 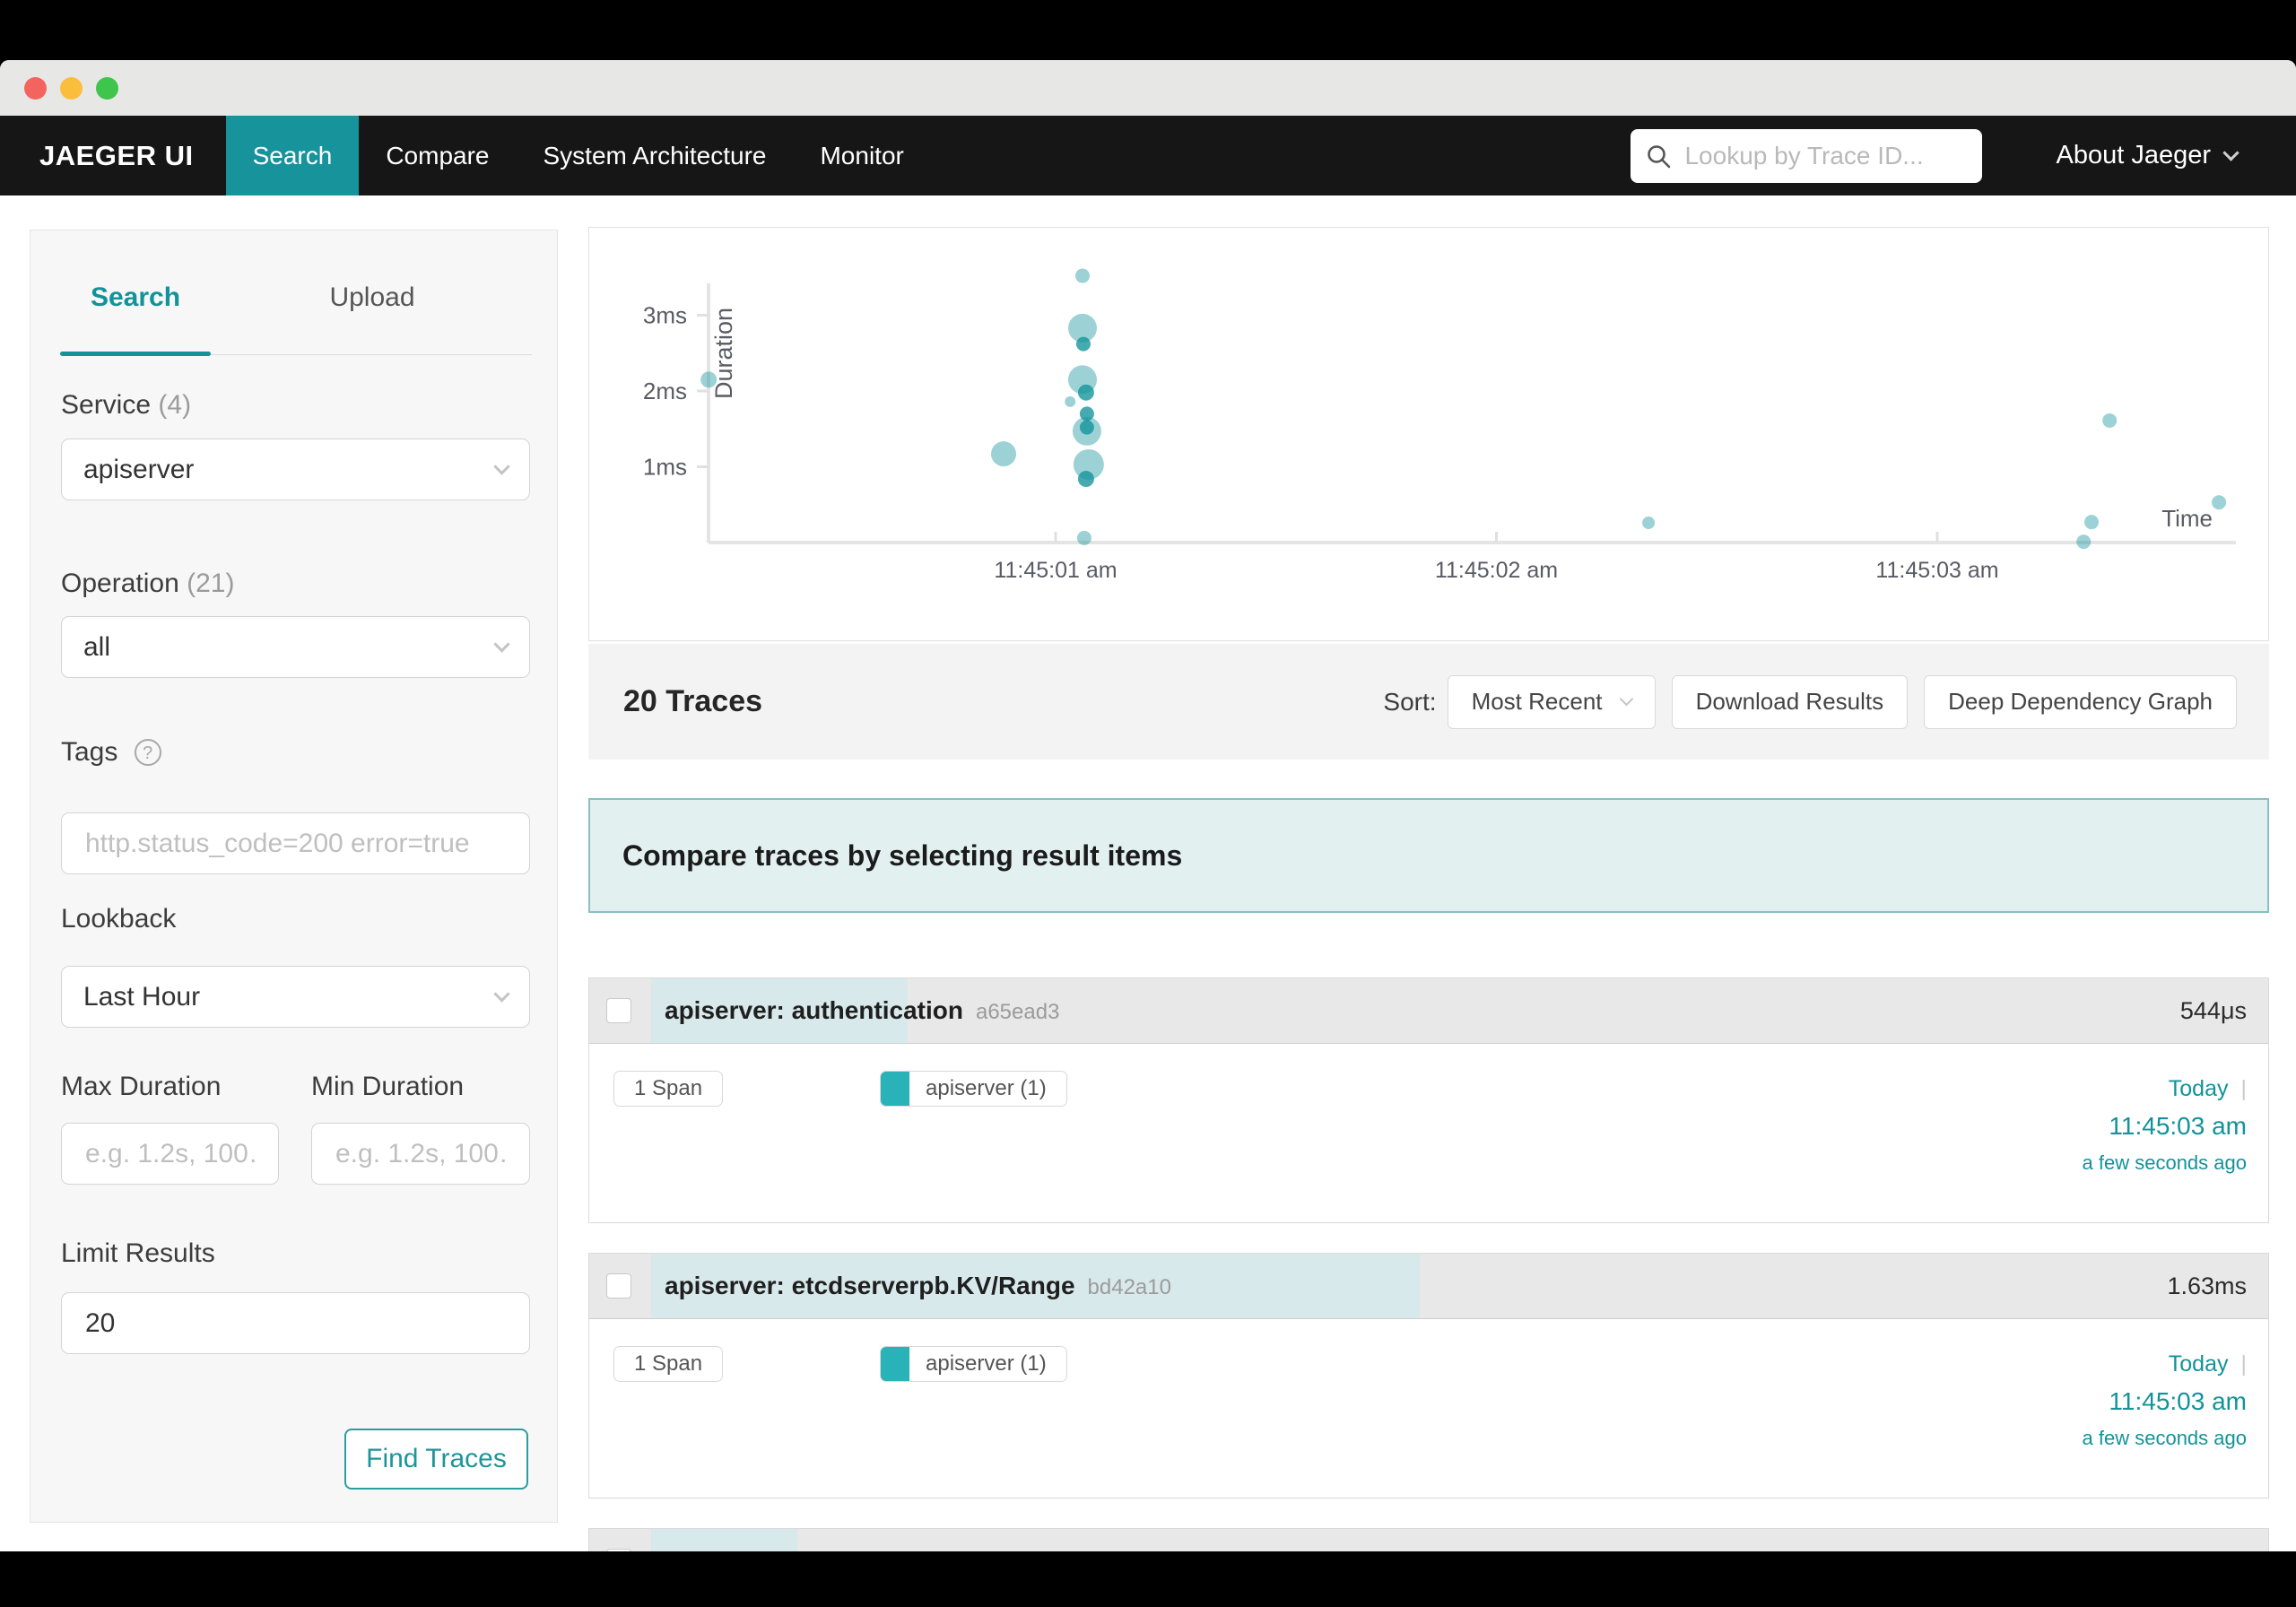 I want to click on deep-dependency-graph-button: Deep Dependency Graph, so click(x=2080, y=702).